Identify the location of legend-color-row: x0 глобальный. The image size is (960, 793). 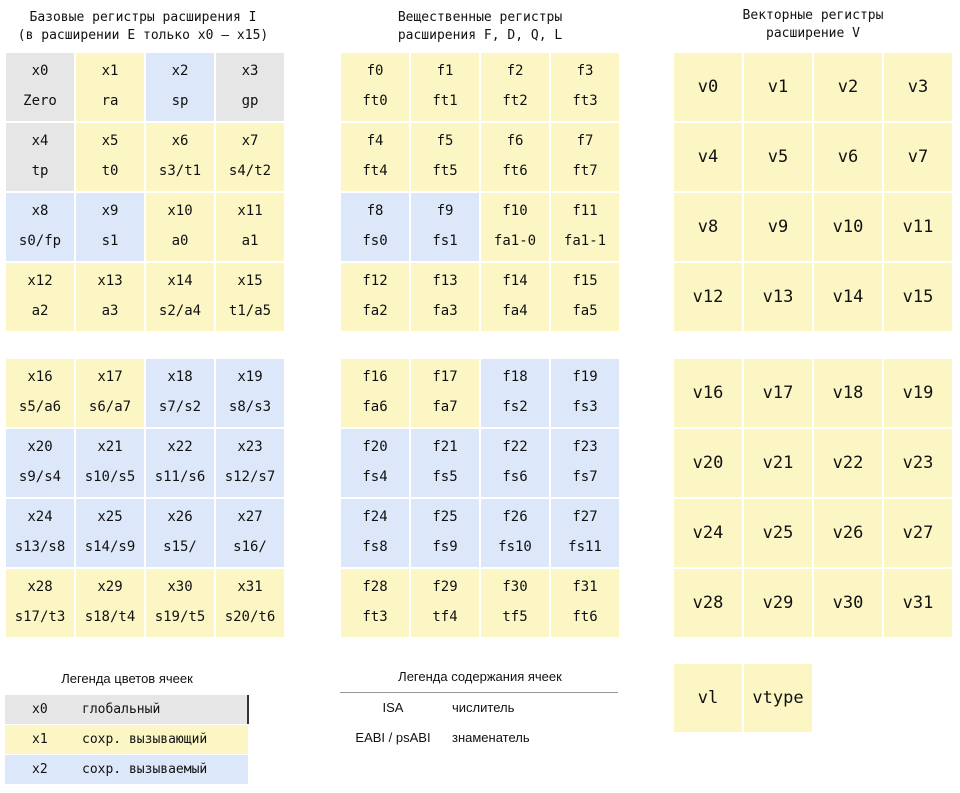
(126, 709).